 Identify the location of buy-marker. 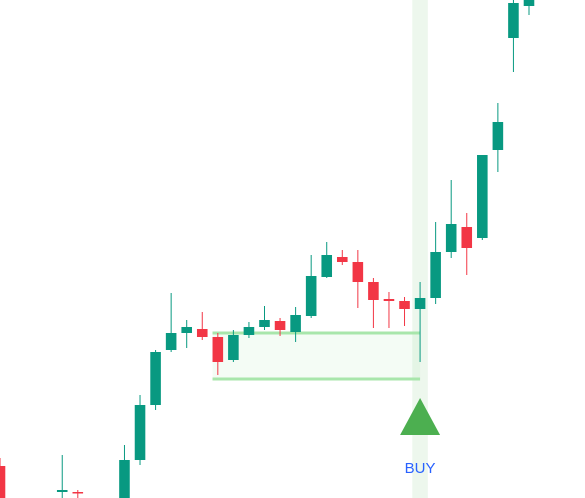
(420, 416).